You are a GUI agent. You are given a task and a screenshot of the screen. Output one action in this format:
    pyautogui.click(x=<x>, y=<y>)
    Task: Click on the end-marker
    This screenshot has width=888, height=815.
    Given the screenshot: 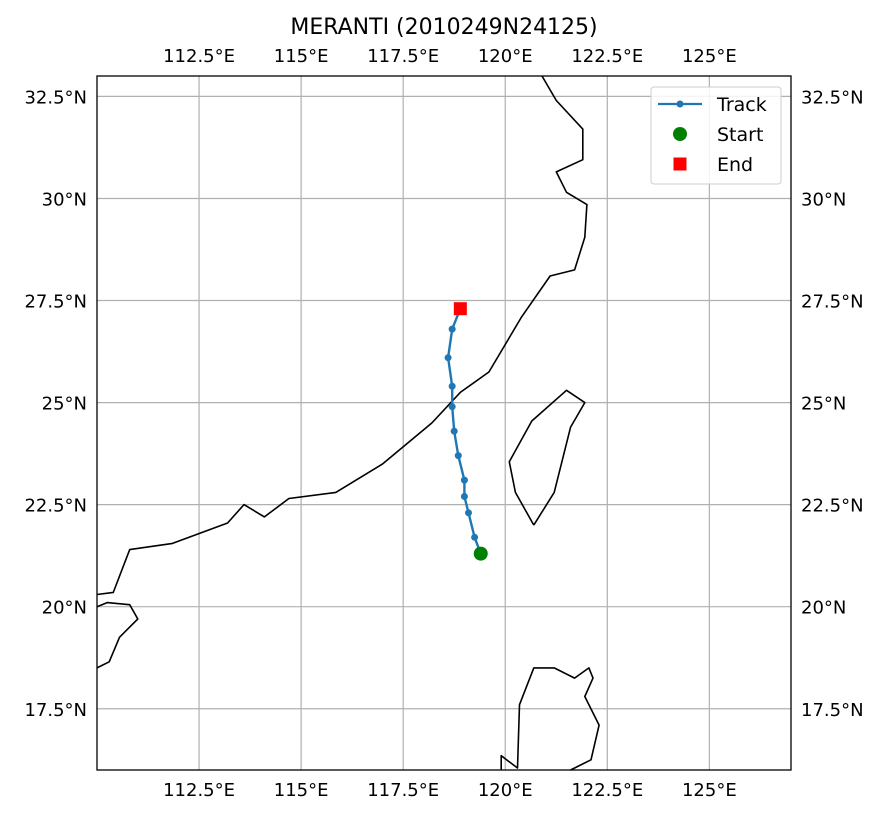 What is the action you would take?
    pyautogui.click(x=460, y=309)
    